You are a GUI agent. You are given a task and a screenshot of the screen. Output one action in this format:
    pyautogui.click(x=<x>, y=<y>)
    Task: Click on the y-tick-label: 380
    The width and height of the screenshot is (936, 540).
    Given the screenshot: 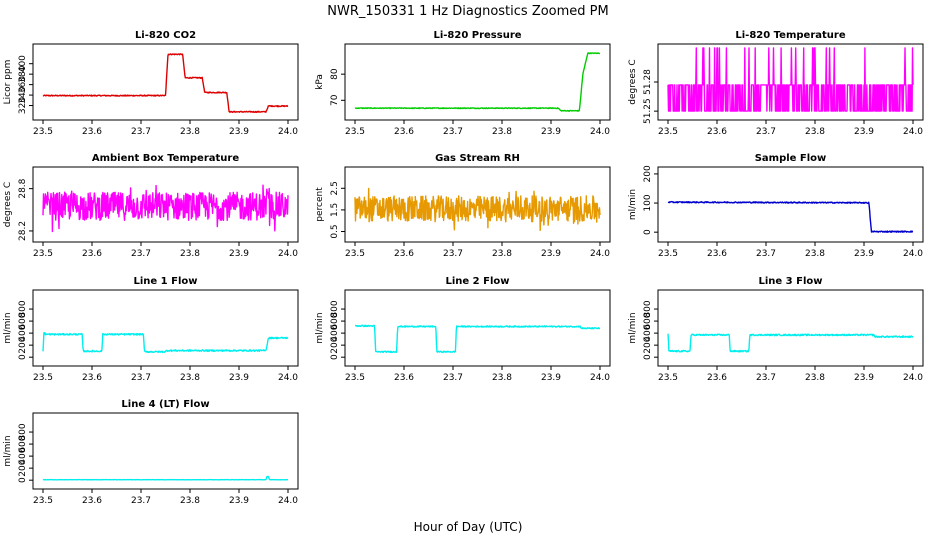 What is the action you would take?
    pyautogui.click(x=23, y=73)
    